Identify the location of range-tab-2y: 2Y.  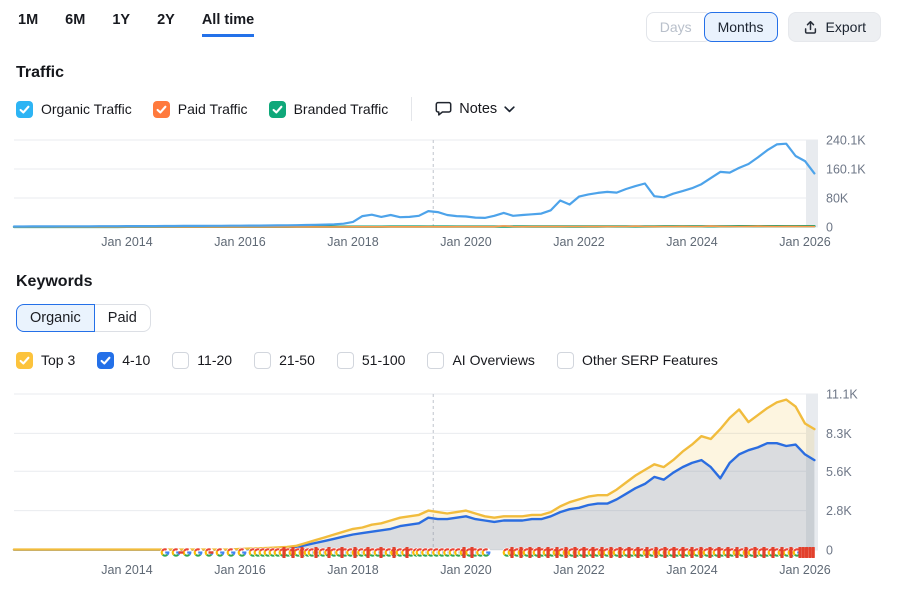
(166, 20).